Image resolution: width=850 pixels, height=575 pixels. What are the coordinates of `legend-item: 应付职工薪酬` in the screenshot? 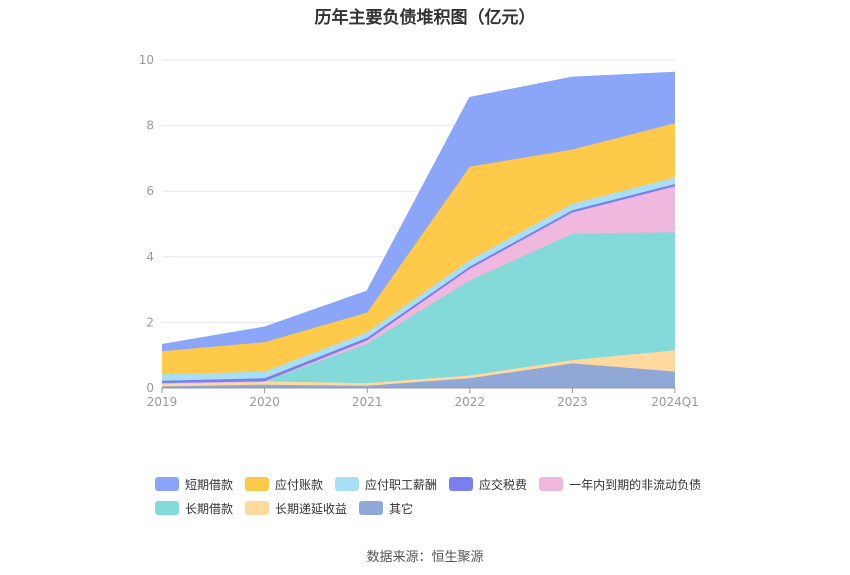 It's located at (386, 484).